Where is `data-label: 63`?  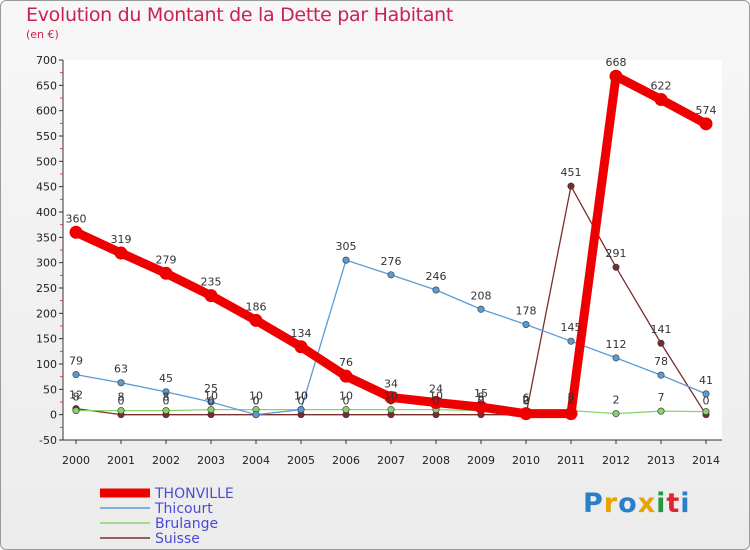
data-label: 63 is located at coordinates (121, 369).